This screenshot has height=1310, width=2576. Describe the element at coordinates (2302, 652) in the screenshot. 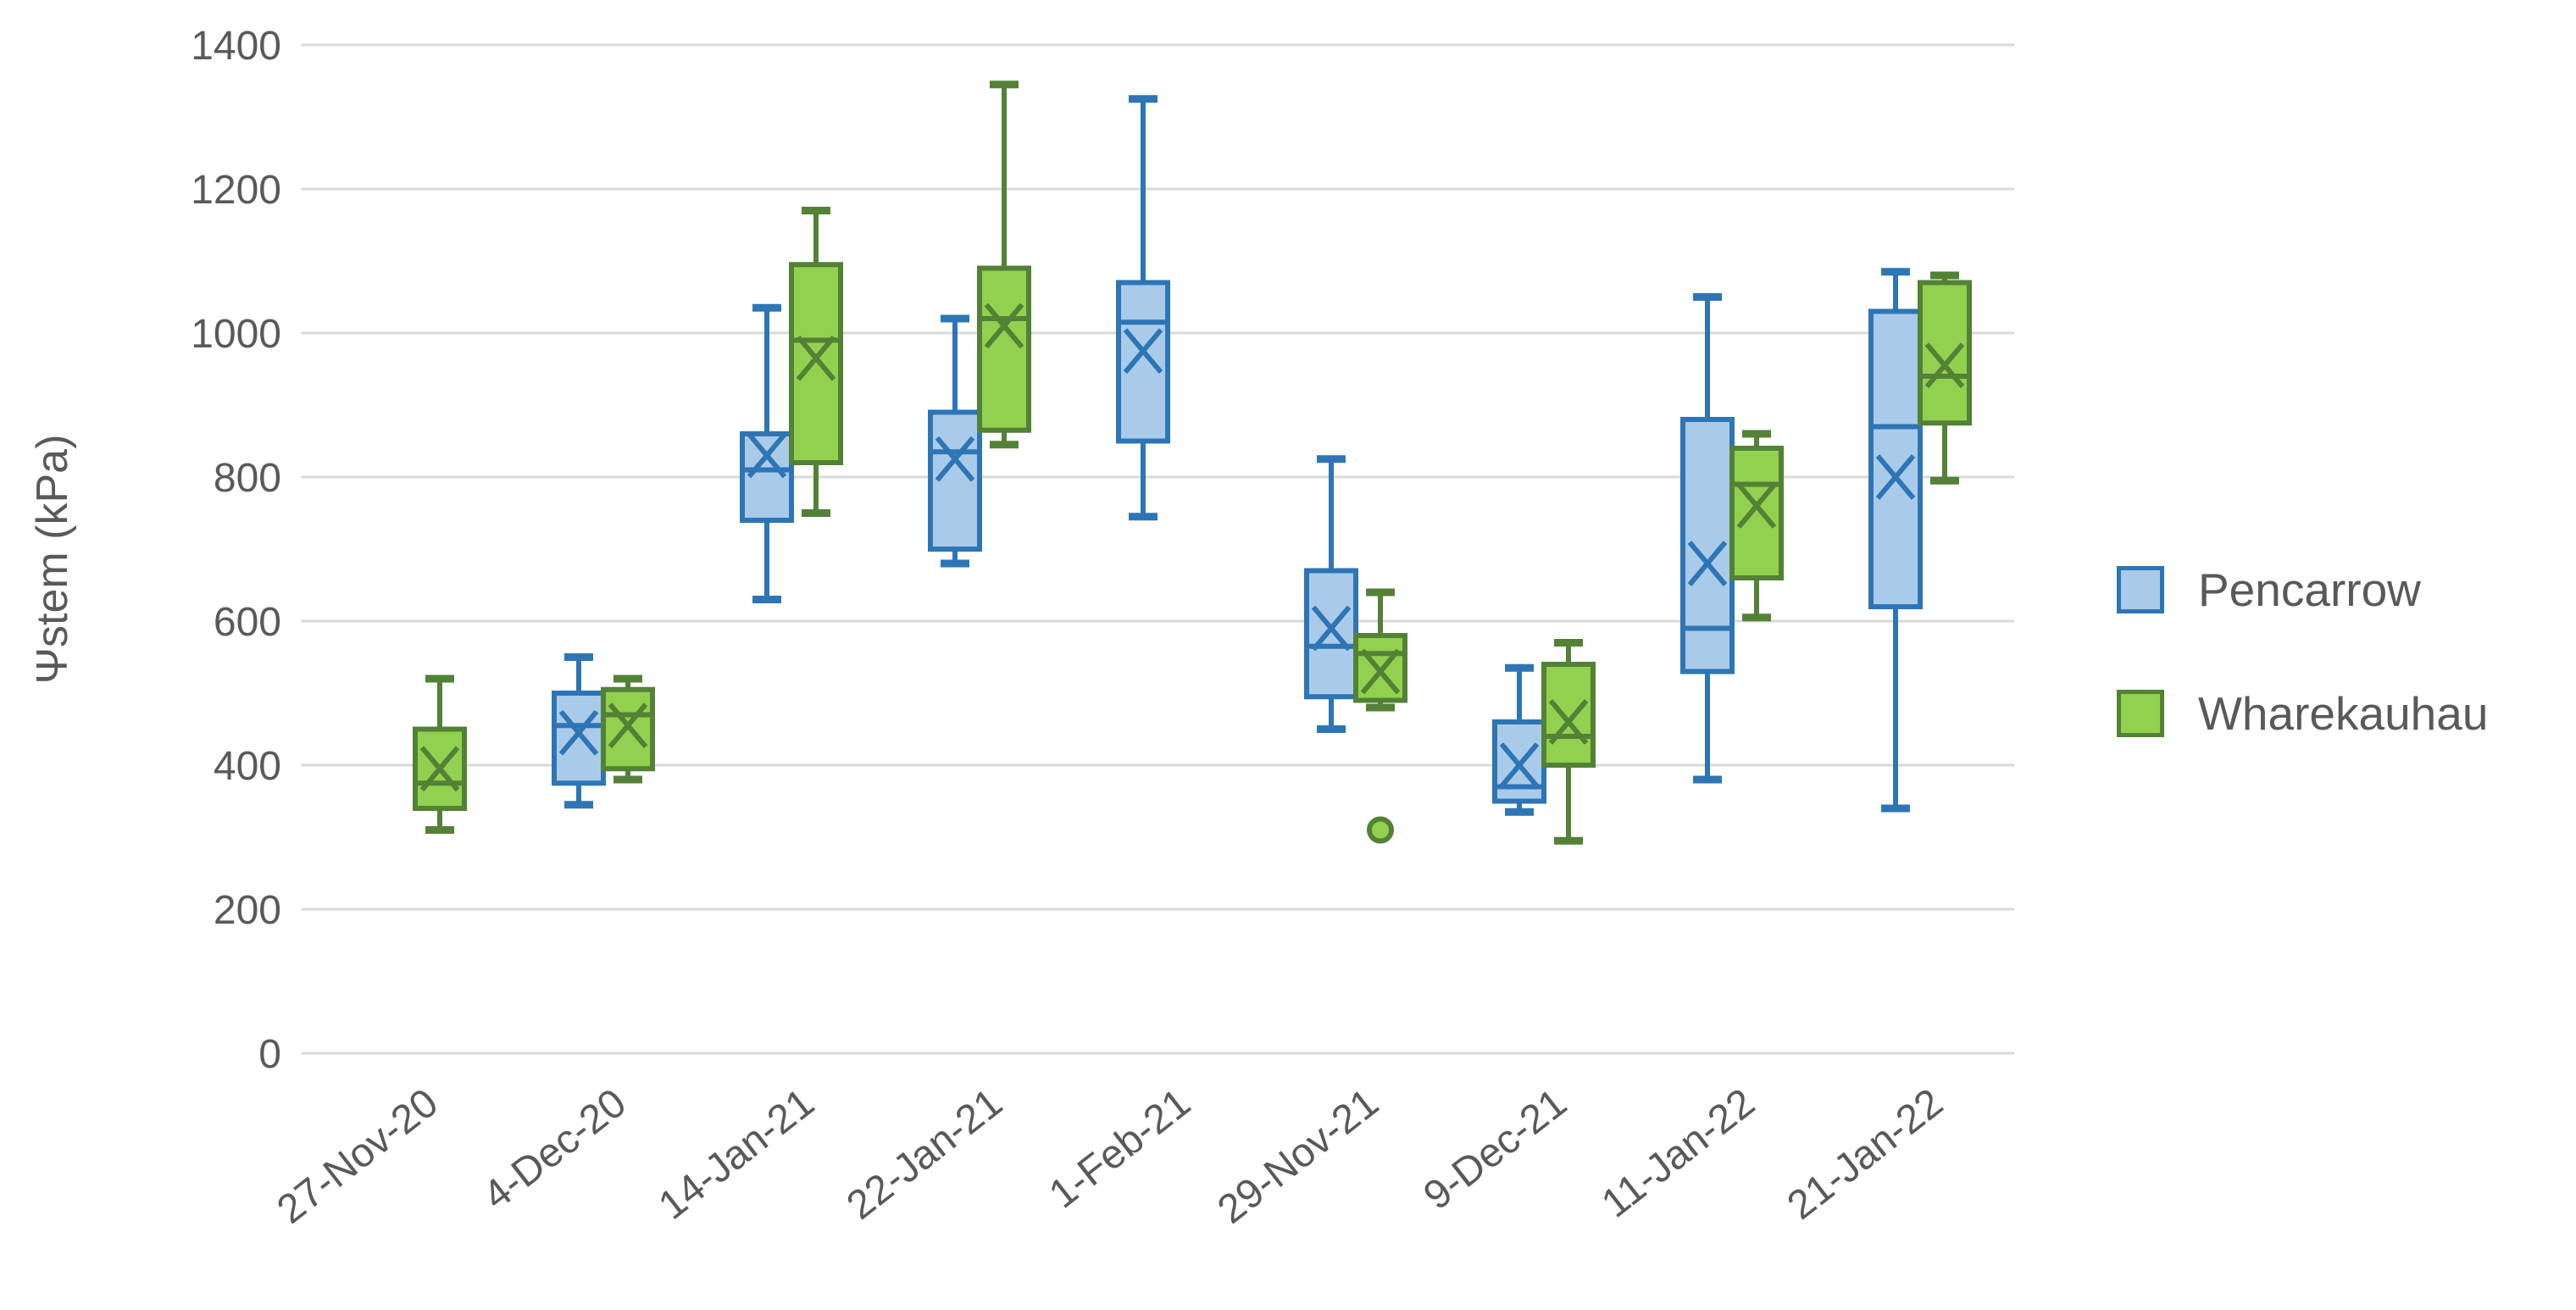

I see `legend: Pencarrow Wharekauhau` at that location.